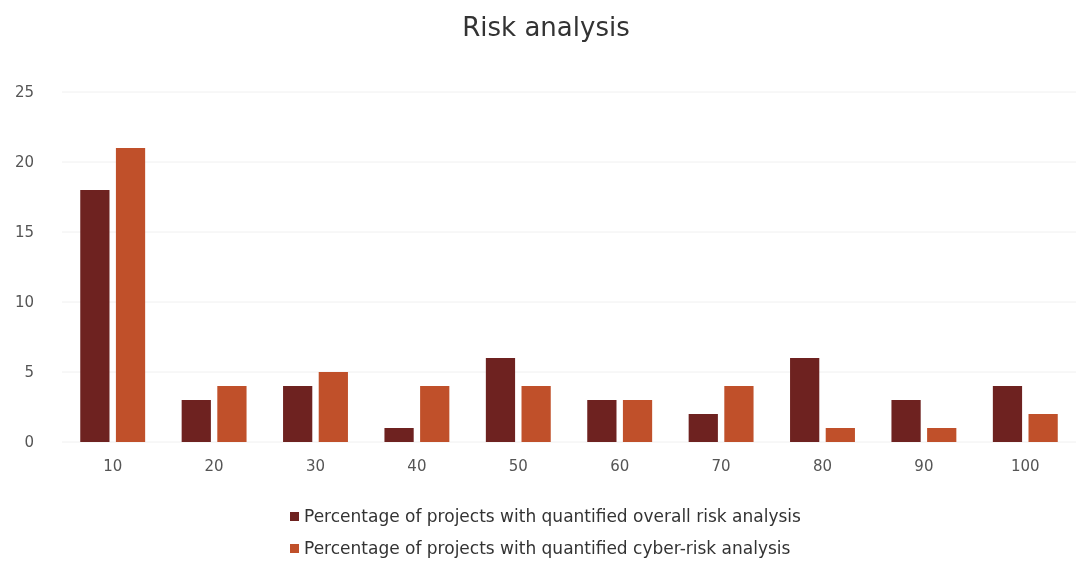 This screenshot has width=1092, height=582. Describe the element at coordinates (924, 465) in the screenshot. I see `x-tick-label: 90` at that location.